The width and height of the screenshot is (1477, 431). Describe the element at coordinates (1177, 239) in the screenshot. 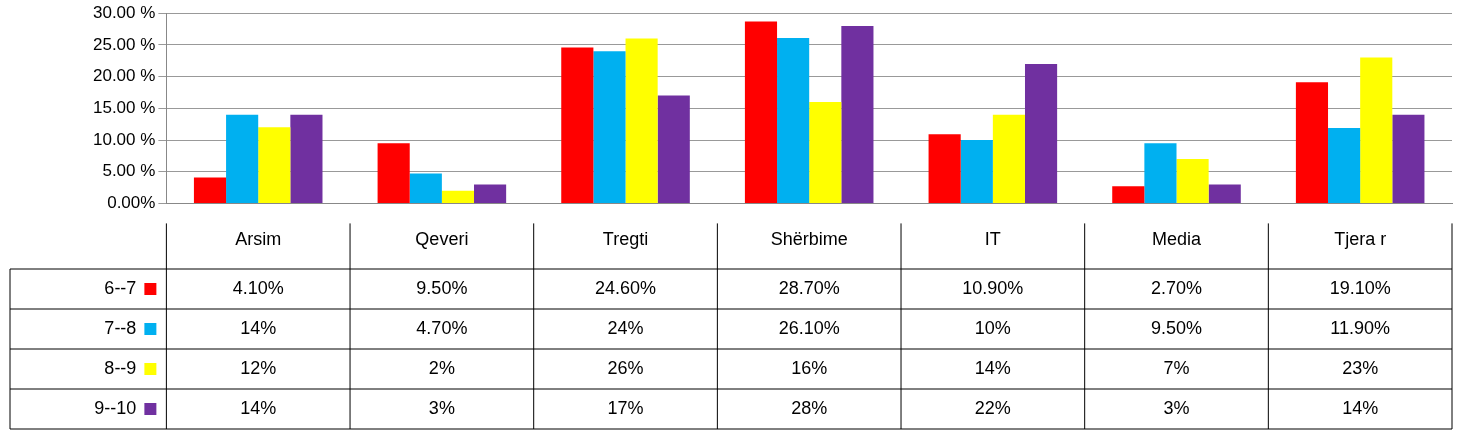

I see `x-tick-label: Media` at that location.